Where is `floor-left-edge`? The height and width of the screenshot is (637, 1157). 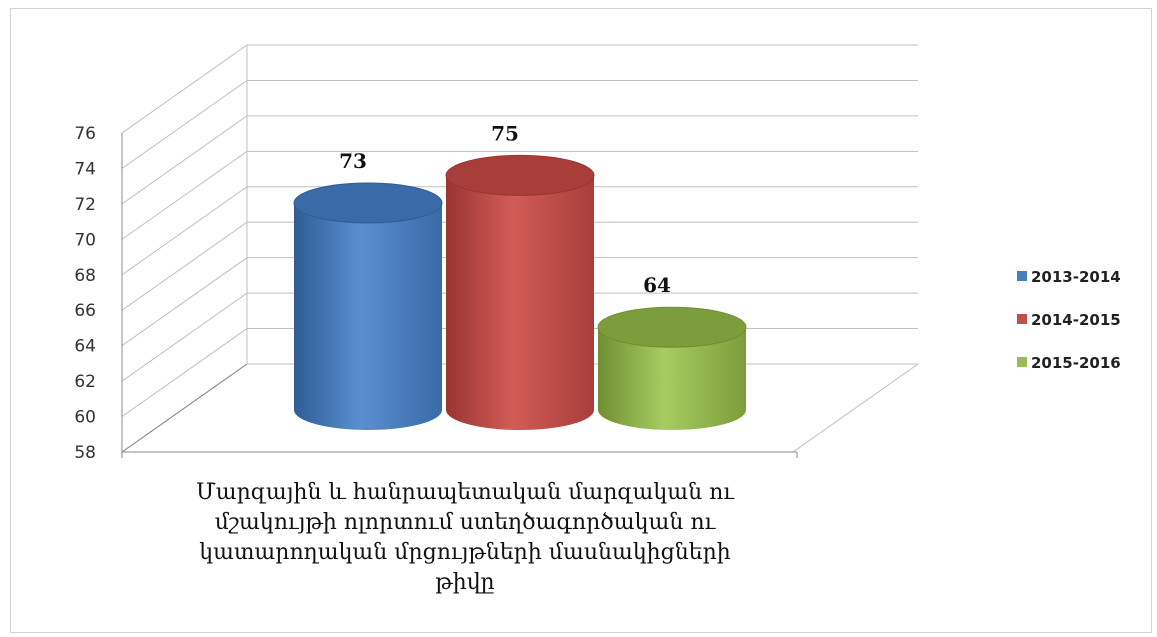
floor-left-edge is located at coordinates (184, 408).